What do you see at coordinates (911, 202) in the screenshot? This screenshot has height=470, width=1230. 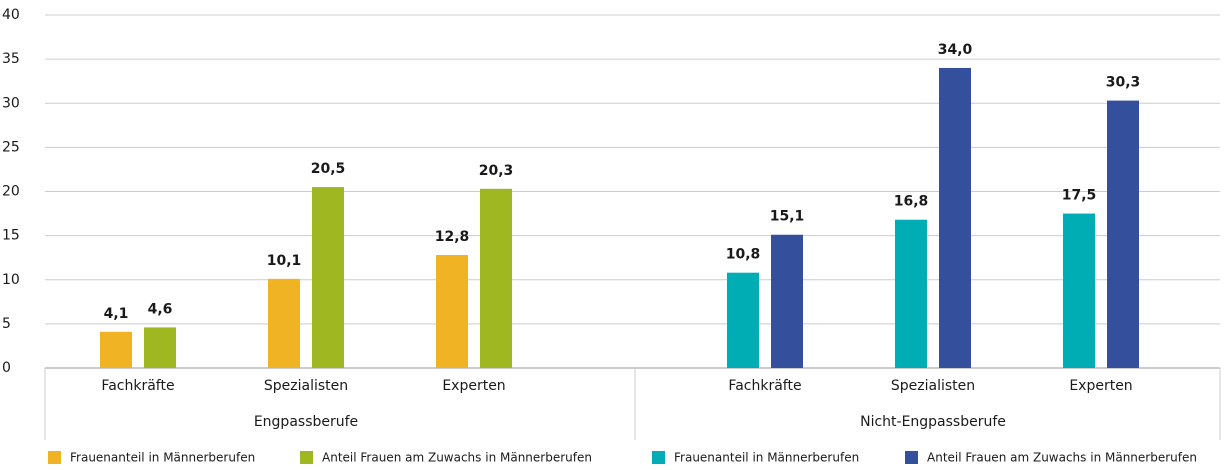 I see `value-label: 16,8` at bounding box center [911, 202].